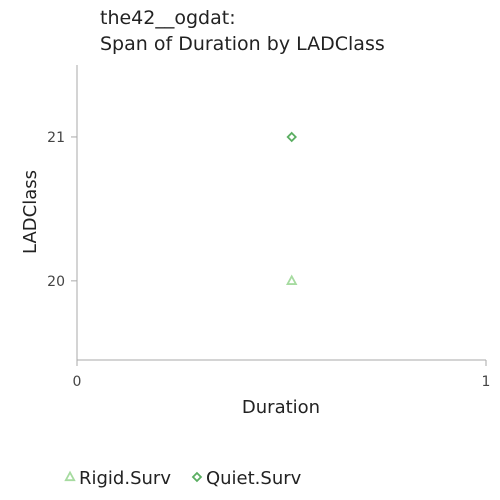  What do you see at coordinates (125, 478) in the screenshot?
I see `legend-label: Rigid.Surv` at bounding box center [125, 478].